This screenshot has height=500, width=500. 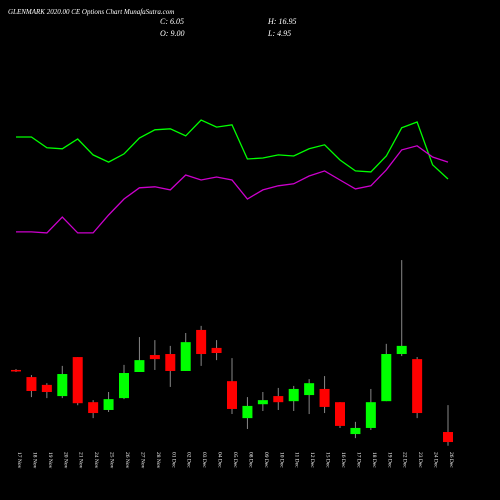 I want to click on indicator-line, so click(x=232, y=149).